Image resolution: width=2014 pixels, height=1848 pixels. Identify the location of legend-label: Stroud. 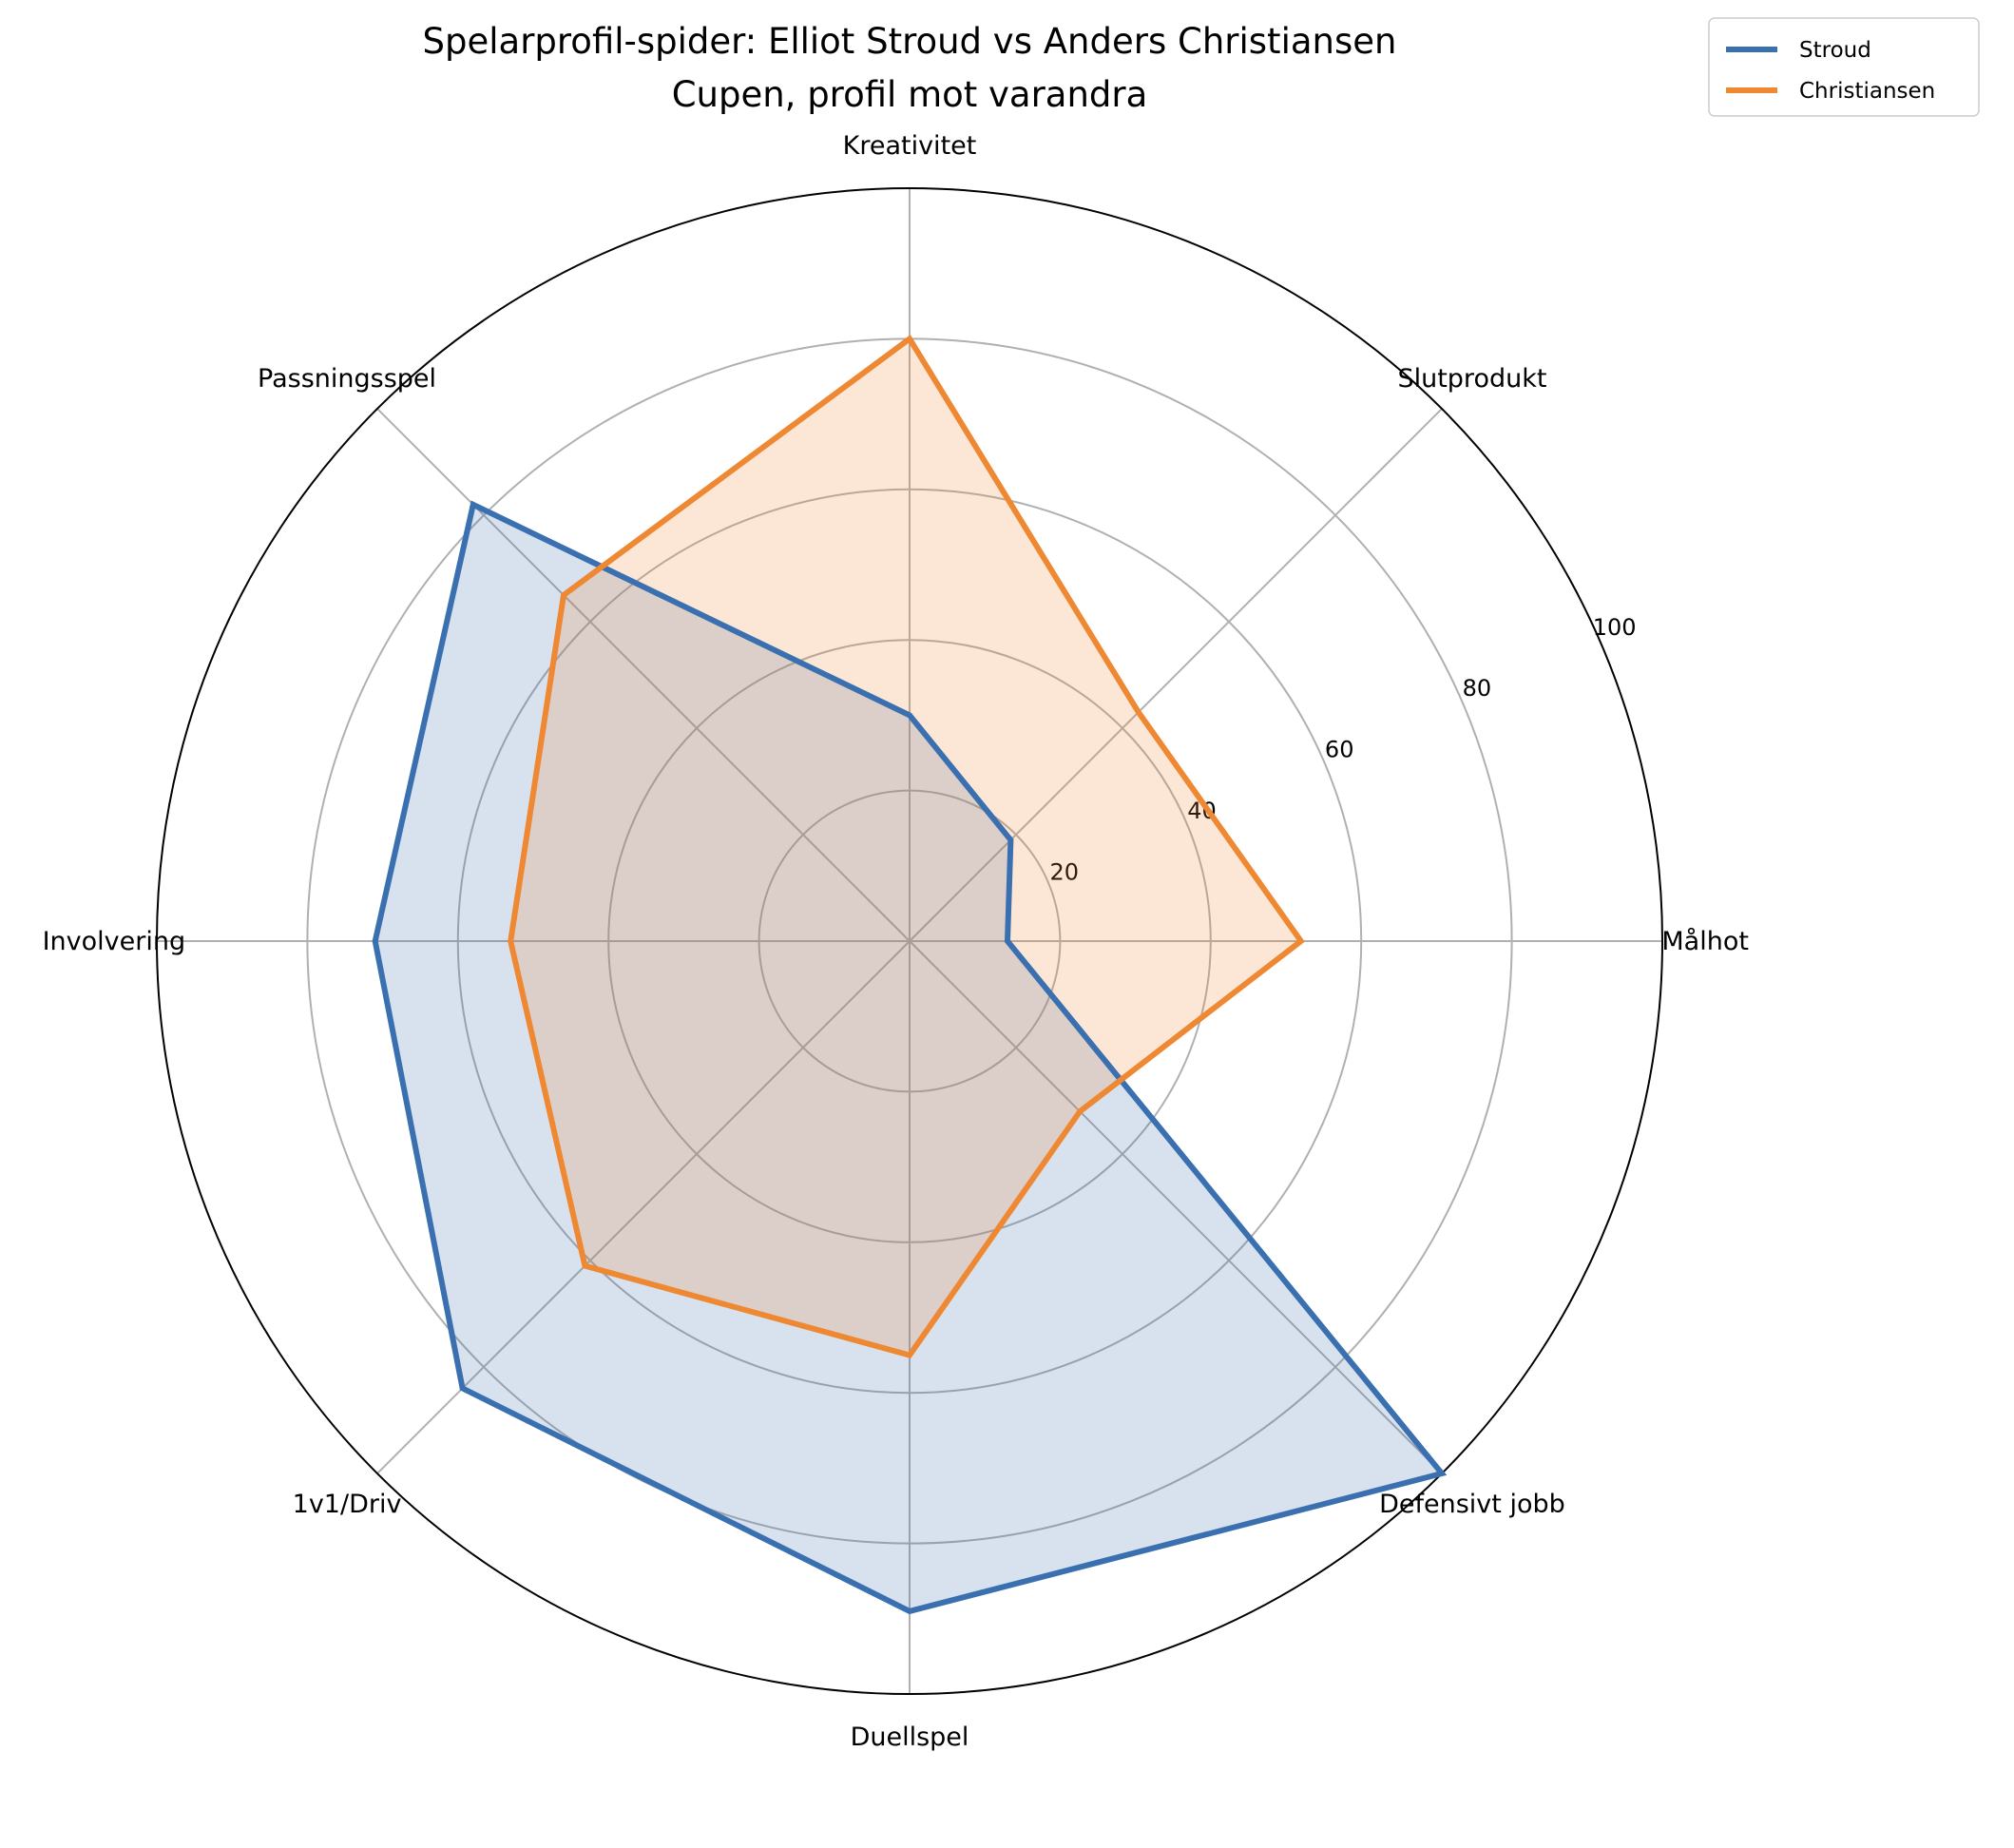
(1835, 50).